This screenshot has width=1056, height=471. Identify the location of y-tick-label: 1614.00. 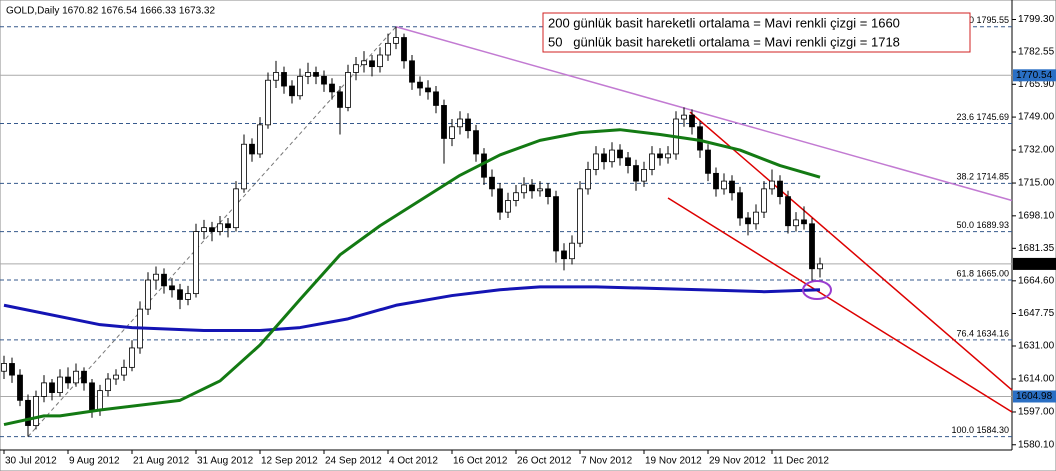
(1036, 379).